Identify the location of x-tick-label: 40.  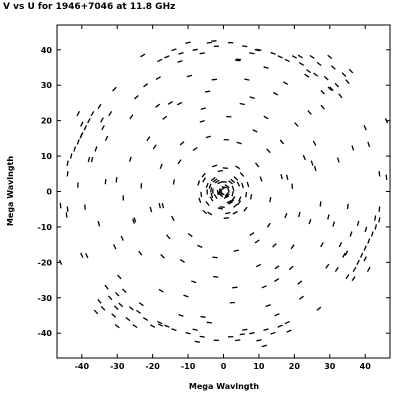
(366, 366).